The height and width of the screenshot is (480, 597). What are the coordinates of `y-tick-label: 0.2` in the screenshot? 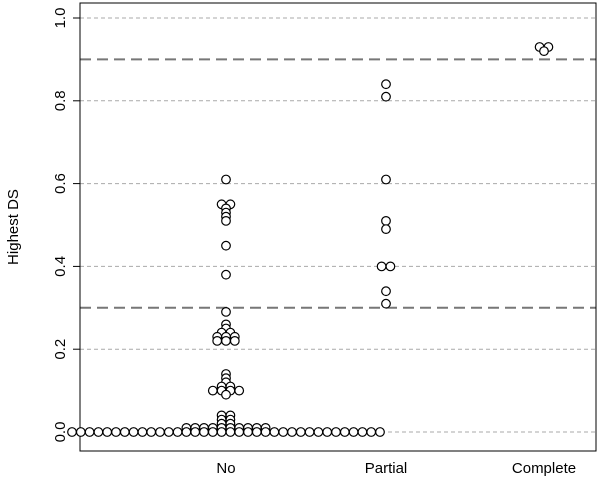 It's located at (60, 349).